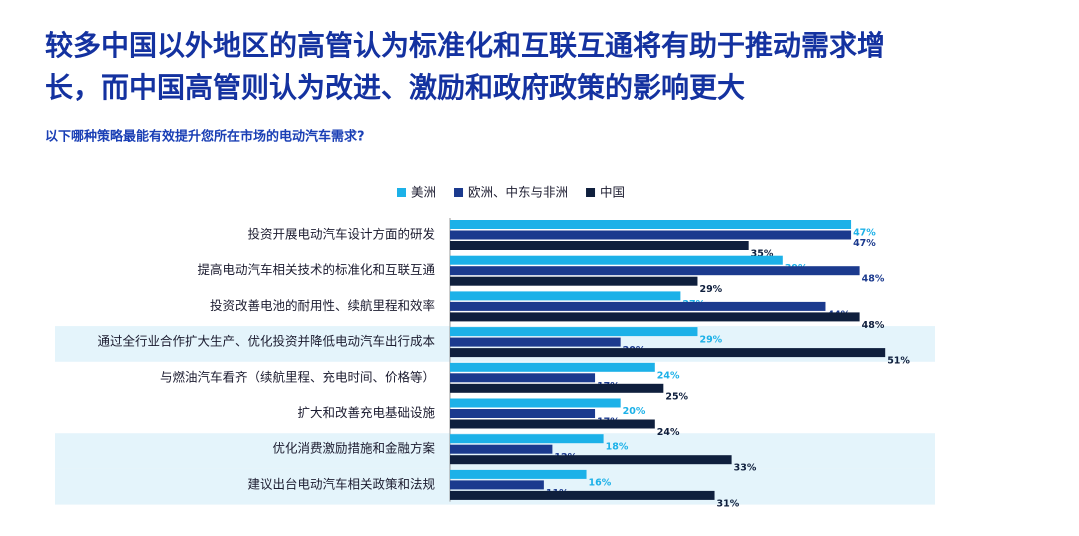 The height and width of the screenshot is (536, 1079). What do you see at coordinates (728, 503) in the screenshot?
I see `value-label: 31%` at bounding box center [728, 503].